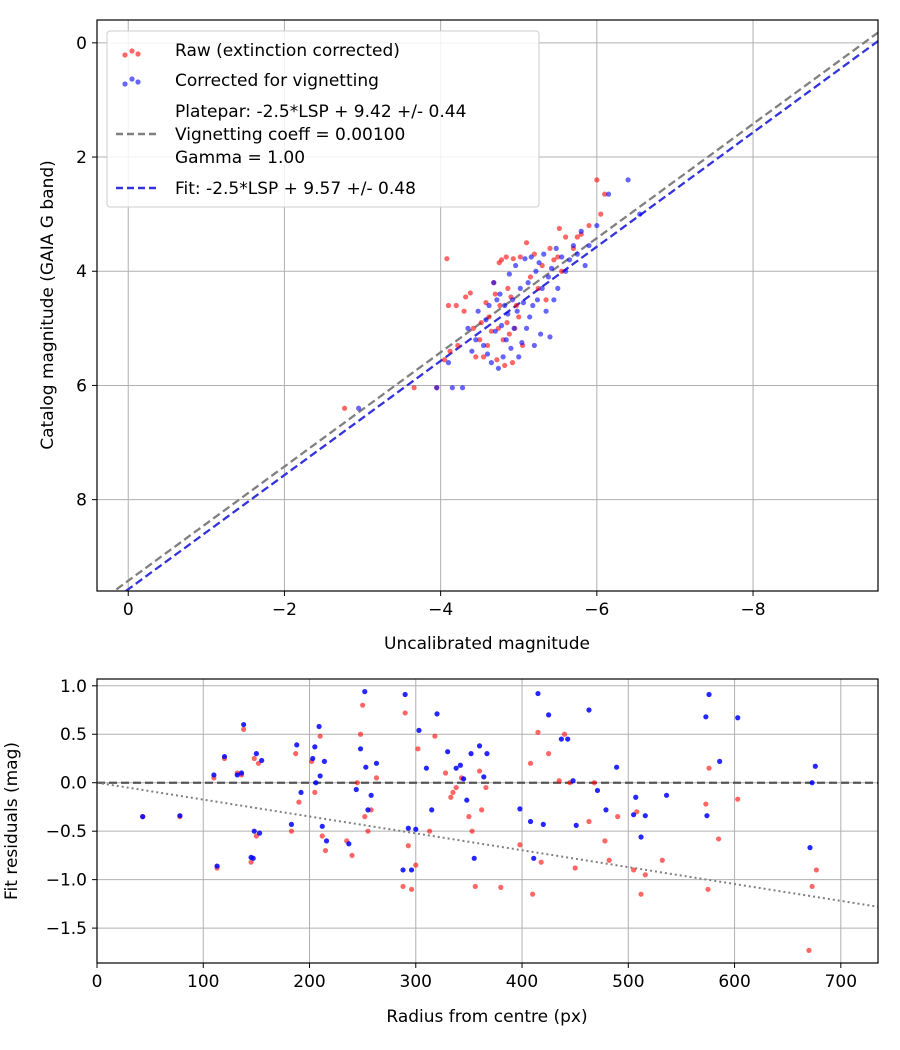 The height and width of the screenshot is (1050, 900). What do you see at coordinates (416, 982) in the screenshot?
I see `bottom-x-tick-label: 300` at bounding box center [416, 982].